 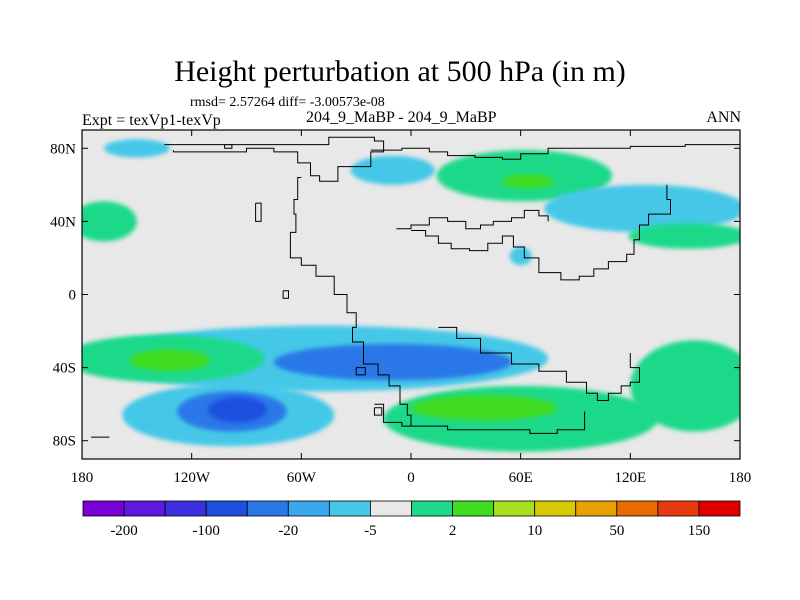 What do you see at coordinates (192, 478) in the screenshot?
I see `x-tick-label: 120W` at bounding box center [192, 478].